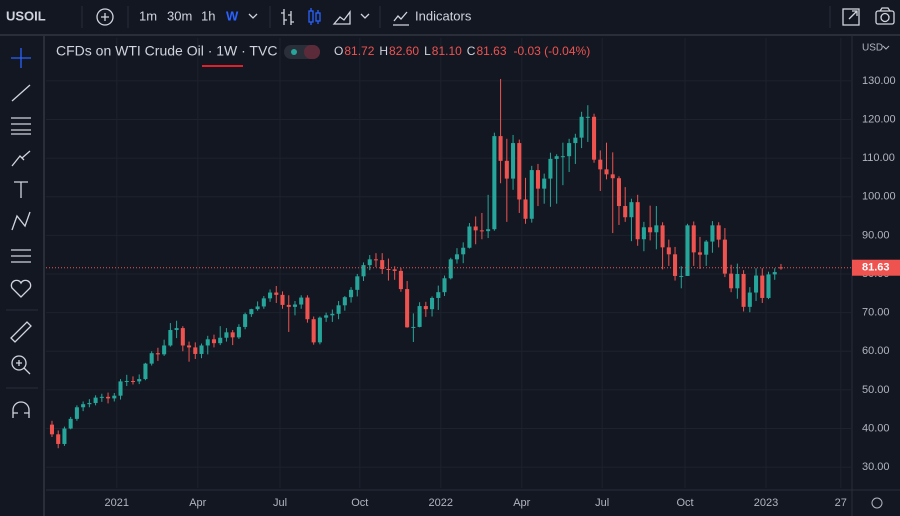 The image size is (900, 516). Describe the element at coordinates (253, 16) in the screenshot. I see `interval-dropdown` at that location.